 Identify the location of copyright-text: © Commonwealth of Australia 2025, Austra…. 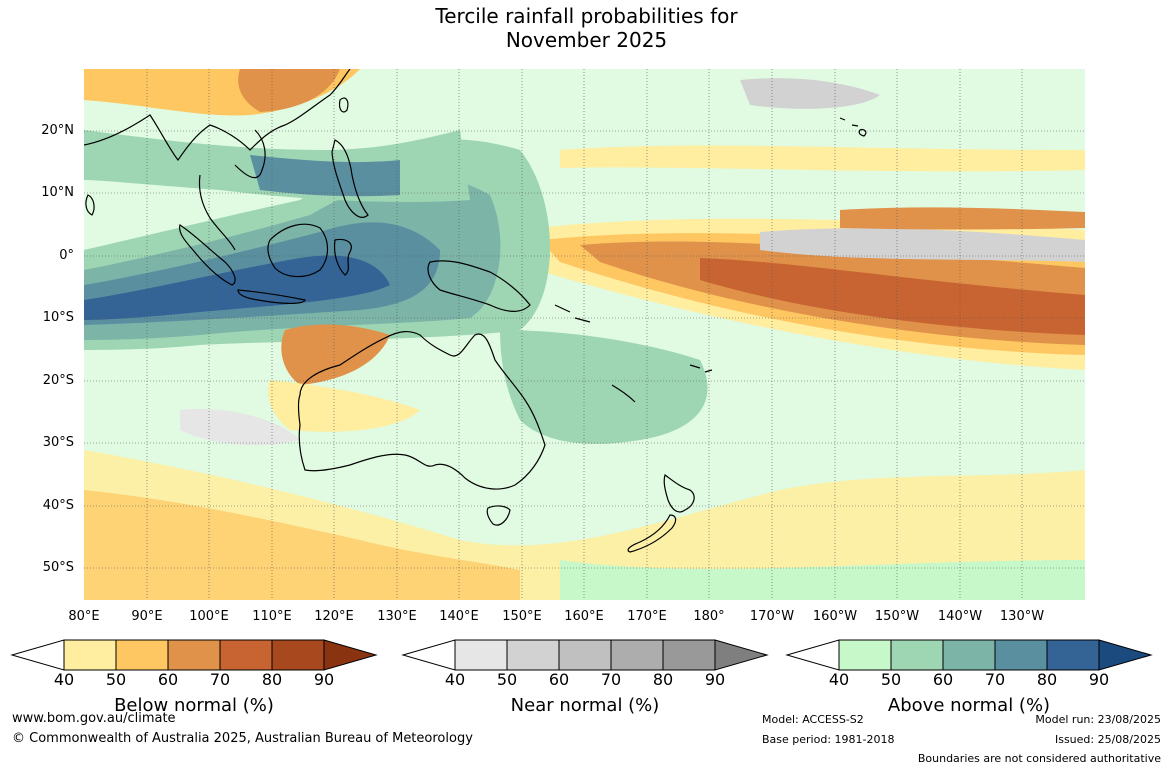
(242, 738).